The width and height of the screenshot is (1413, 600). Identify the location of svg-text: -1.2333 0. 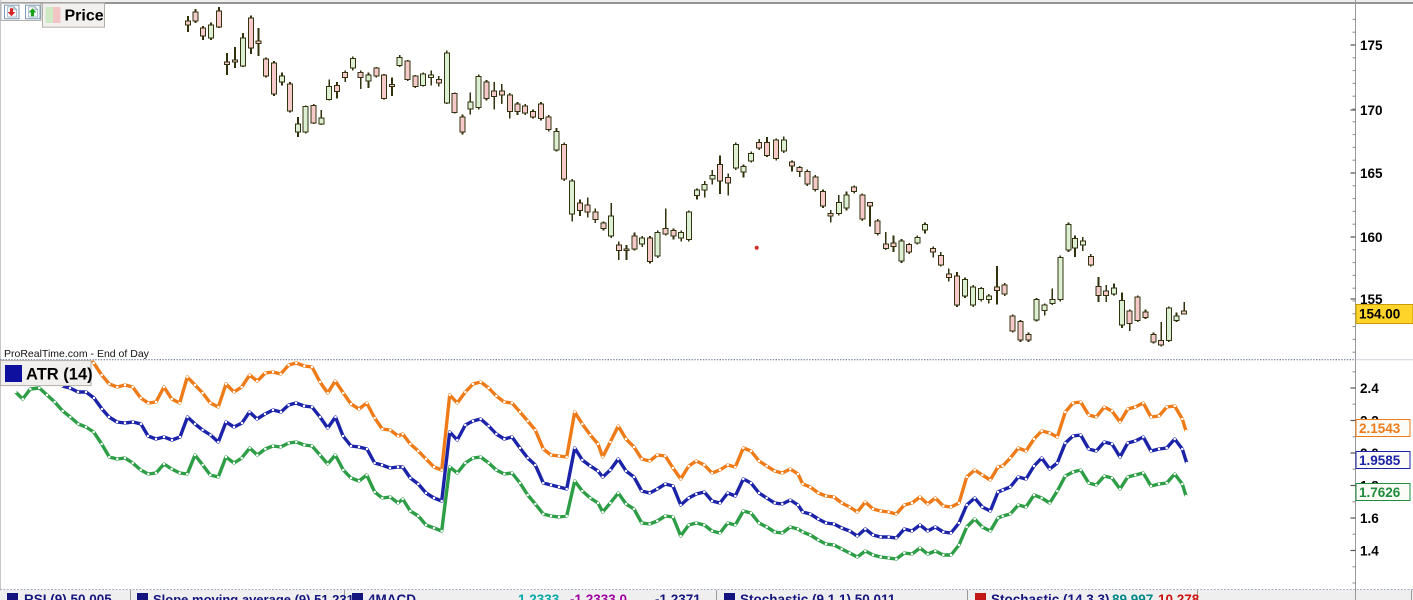
(598, 596).